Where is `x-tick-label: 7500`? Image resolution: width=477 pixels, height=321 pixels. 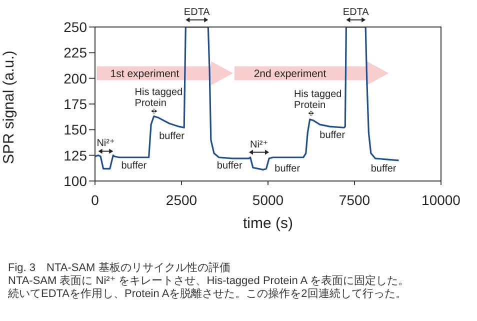
x-tick-label: 7500 is located at coordinates (354, 200).